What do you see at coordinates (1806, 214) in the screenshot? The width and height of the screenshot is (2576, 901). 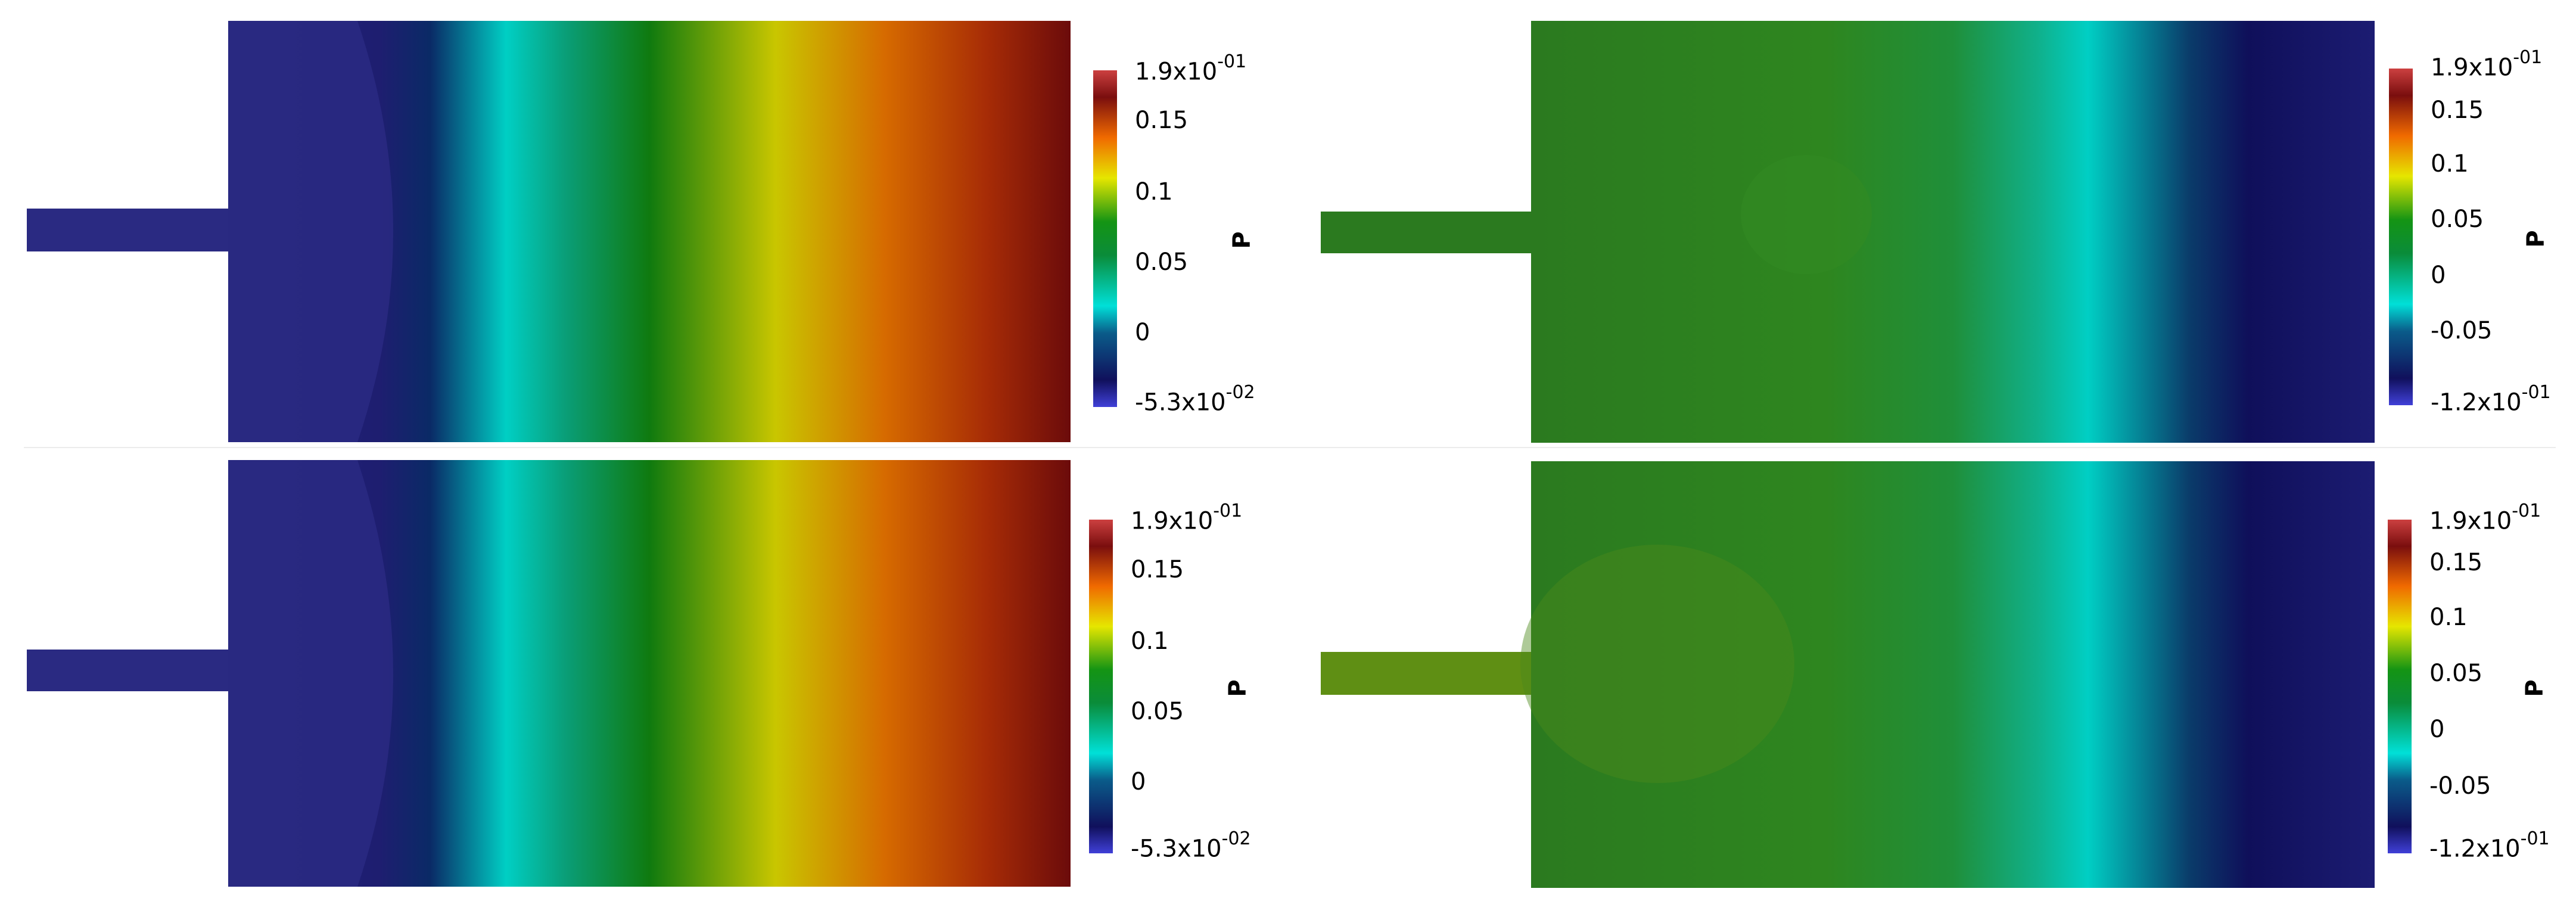 I see `jet-core` at bounding box center [1806, 214].